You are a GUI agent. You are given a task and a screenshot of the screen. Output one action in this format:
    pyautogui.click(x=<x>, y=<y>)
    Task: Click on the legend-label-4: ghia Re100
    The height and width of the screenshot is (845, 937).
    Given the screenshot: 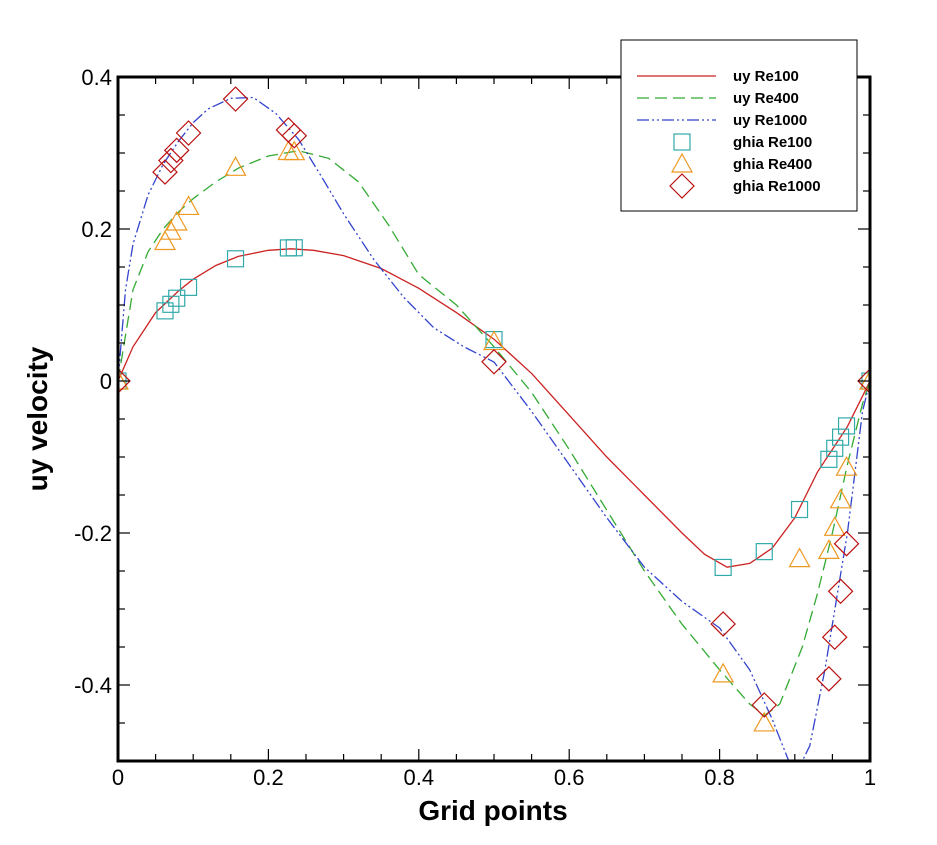 What is the action you would take?
    pyautogui.click(x=772, y=142)
    